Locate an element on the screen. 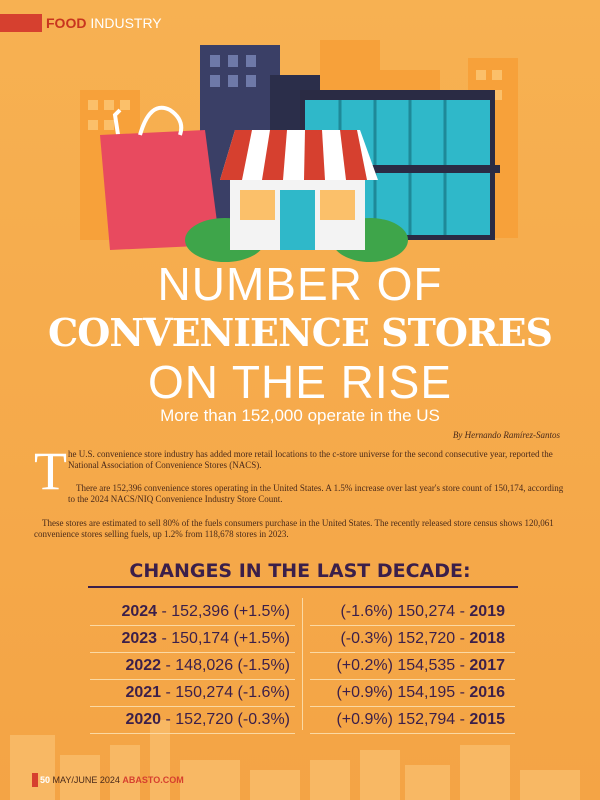 This screenshot has height=800, width=600. table-row: 2021 - 150,274 (-1.6%) is located at coordinates (175, 693).